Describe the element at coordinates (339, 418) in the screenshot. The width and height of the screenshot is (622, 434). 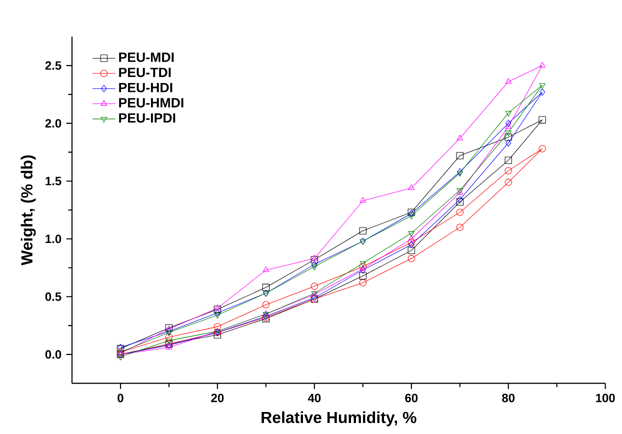
I see `x-axis-title: Relative Humidity, %` at that location.